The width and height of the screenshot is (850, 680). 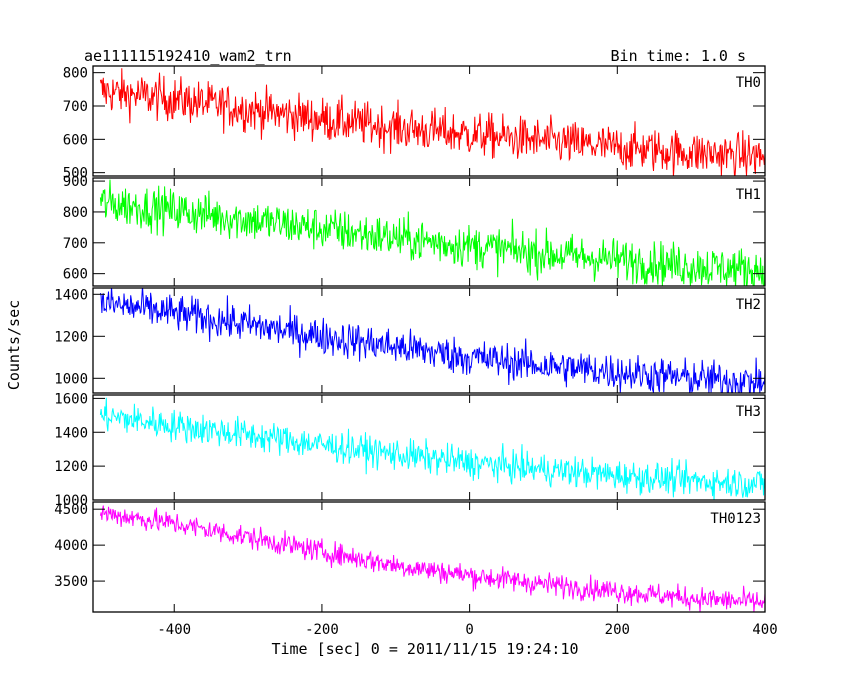 I want to click on panel-label-th0: TH0, so click(x=748, y=83).